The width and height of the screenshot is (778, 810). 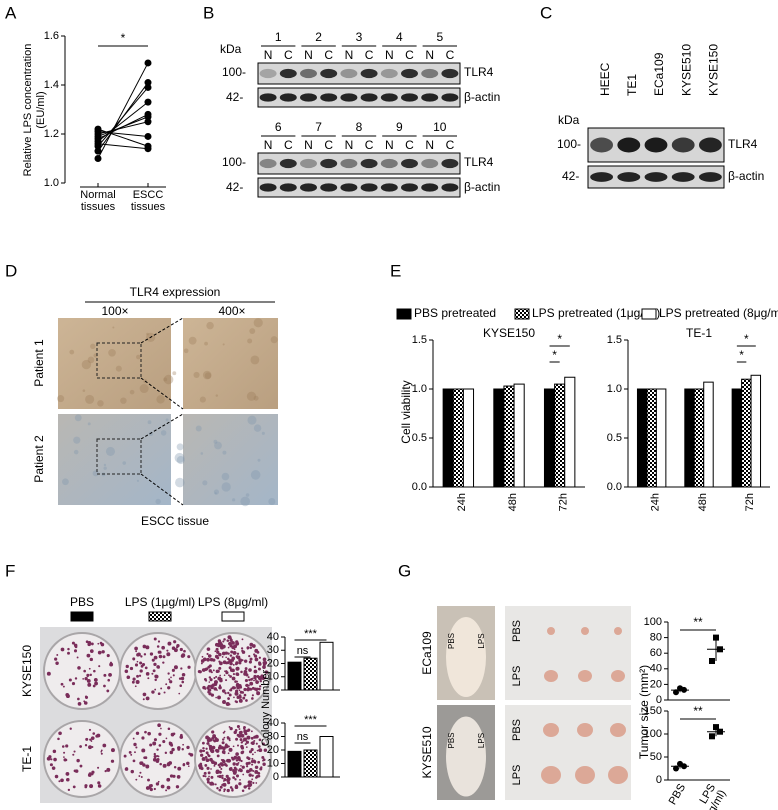 What do you see at coordinates (451, 641) in the screenshot?
I see `mouse-label: PBS` at bounding box center [451, 641].